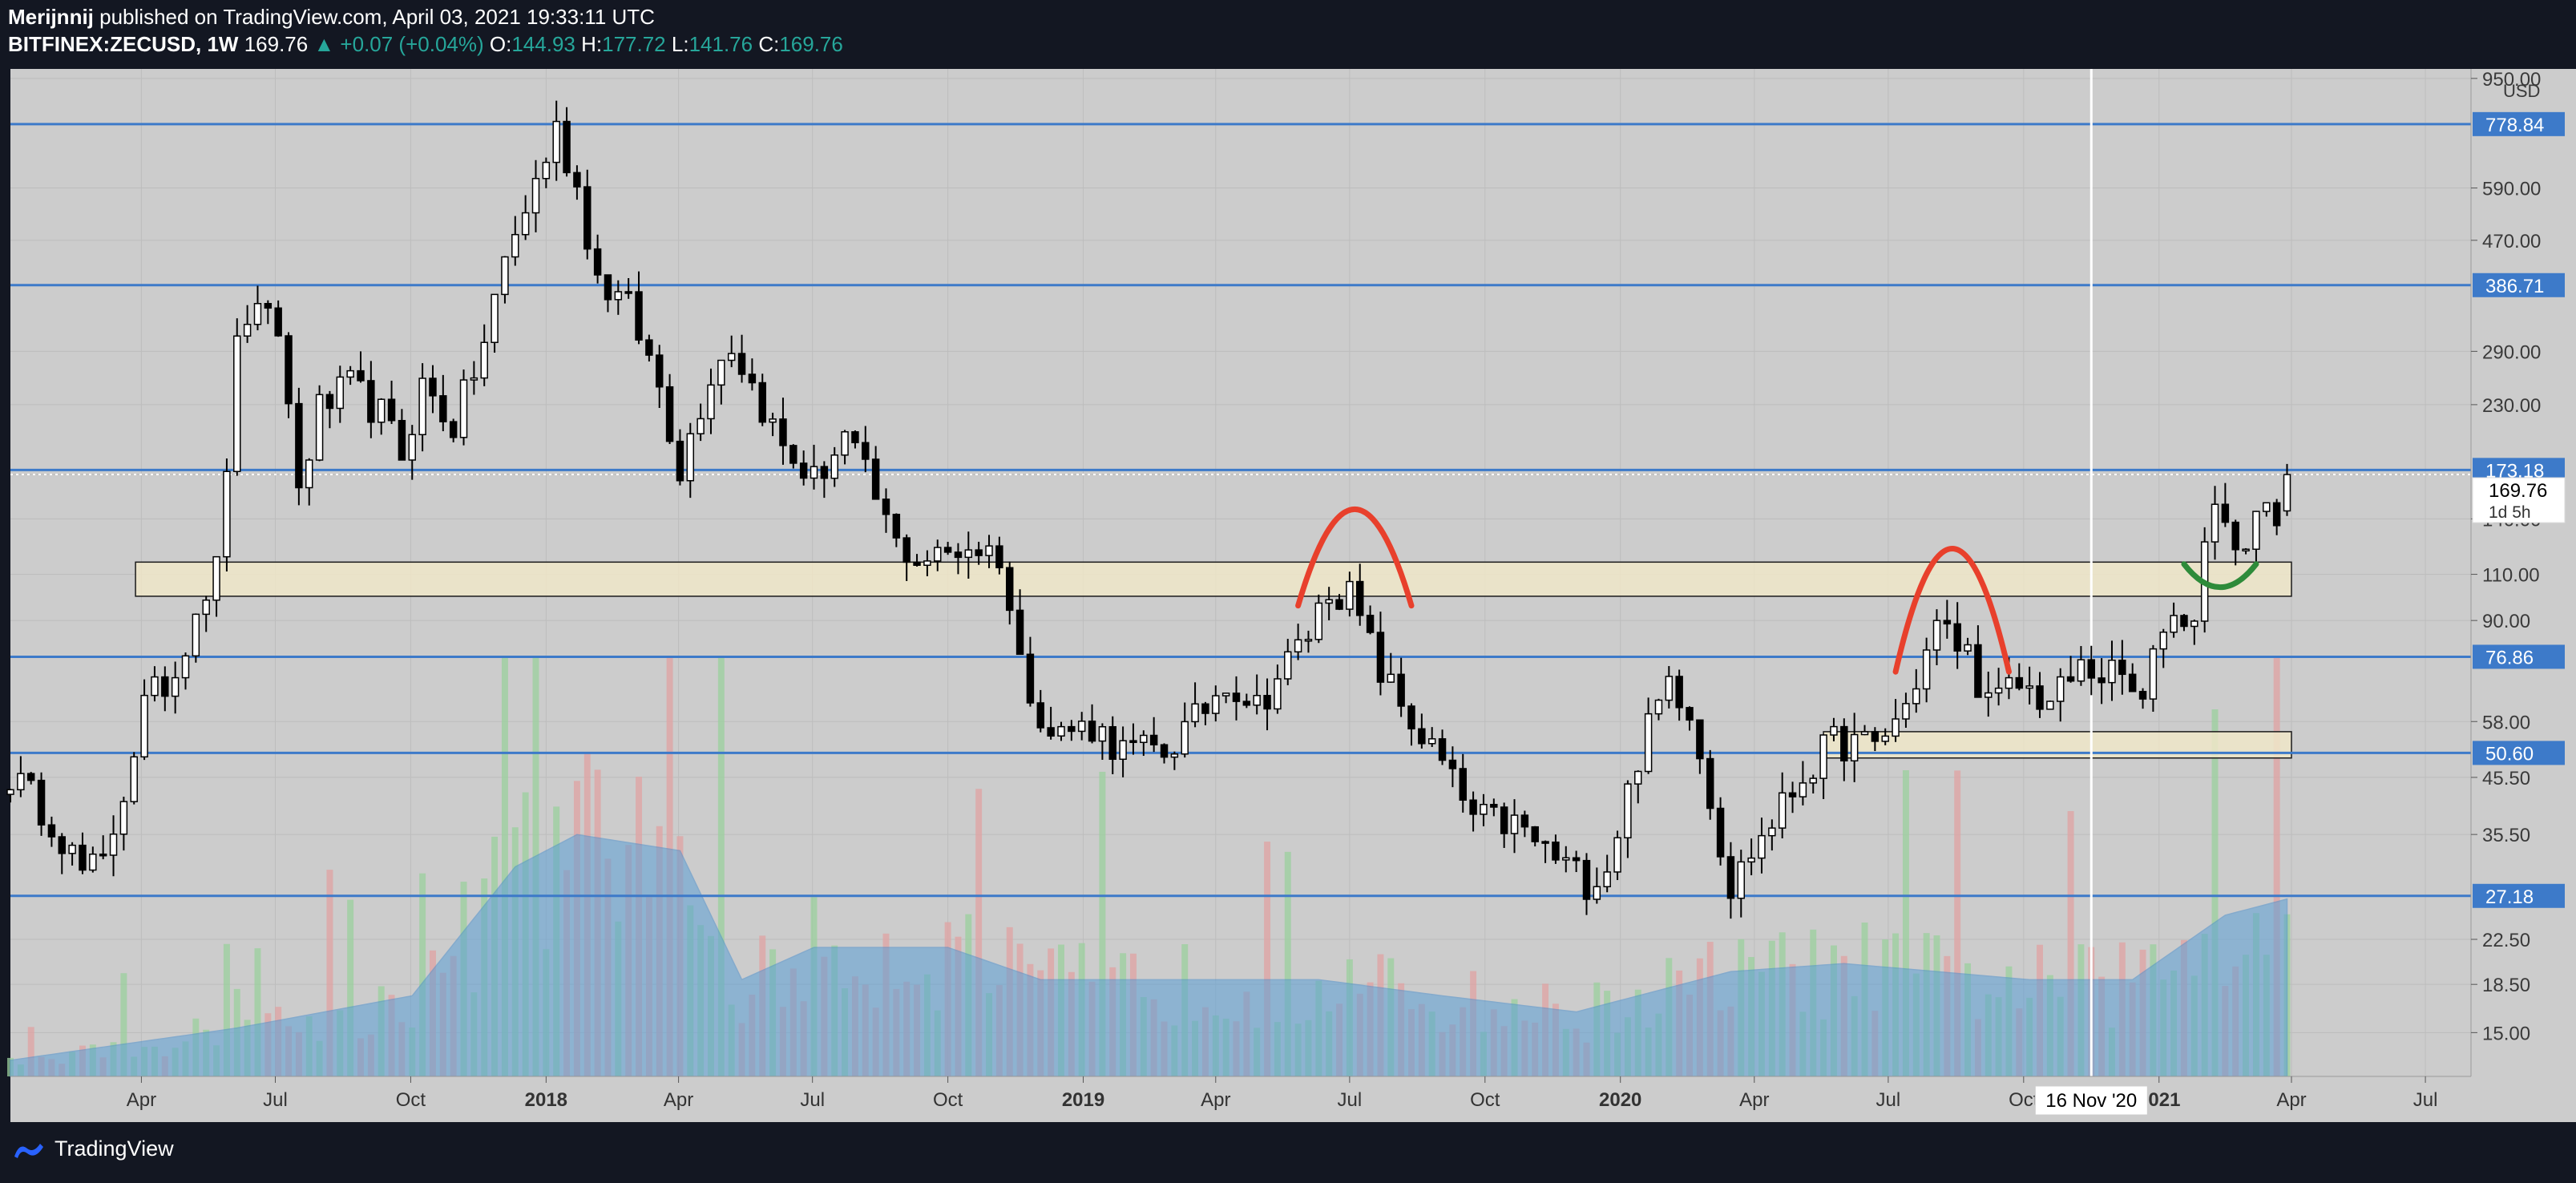  I want to click on tradingview-logo-icon, so click(29, 1150).